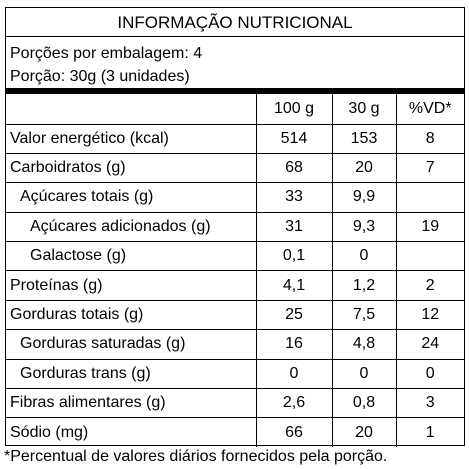  I want to click on column-header-vd: %VD*, so click(429, 109).